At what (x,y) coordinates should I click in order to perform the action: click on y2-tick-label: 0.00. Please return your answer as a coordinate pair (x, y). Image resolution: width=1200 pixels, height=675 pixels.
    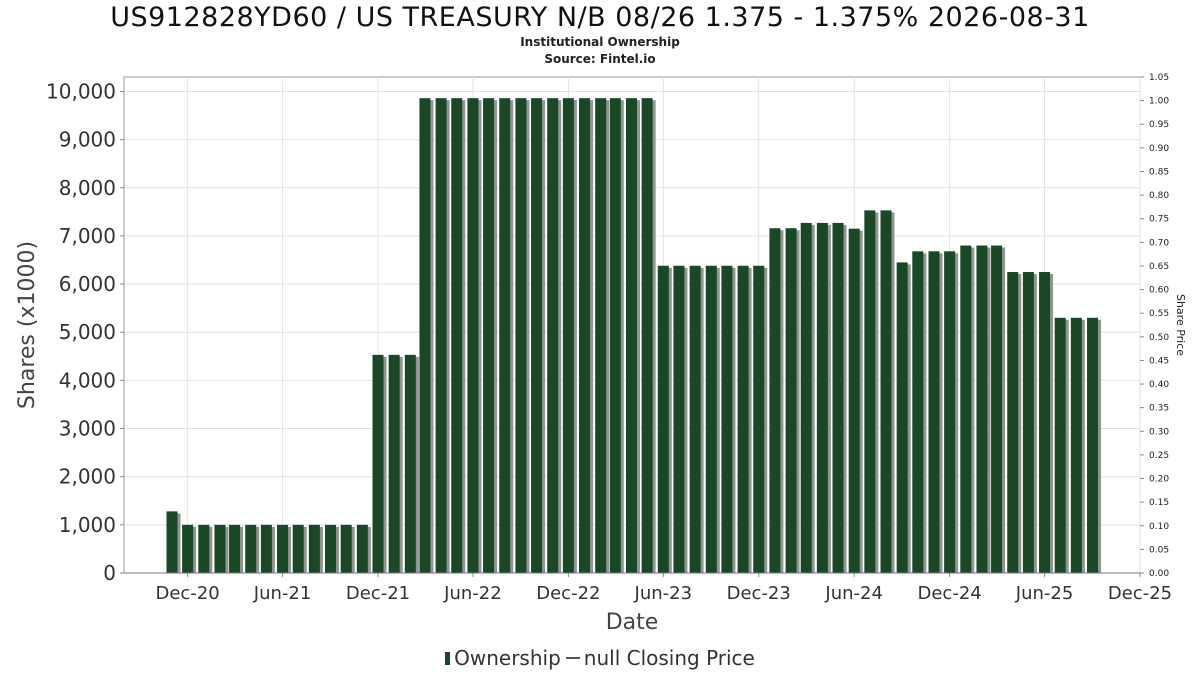
    Looking at the image, I should click on (1159, 574).